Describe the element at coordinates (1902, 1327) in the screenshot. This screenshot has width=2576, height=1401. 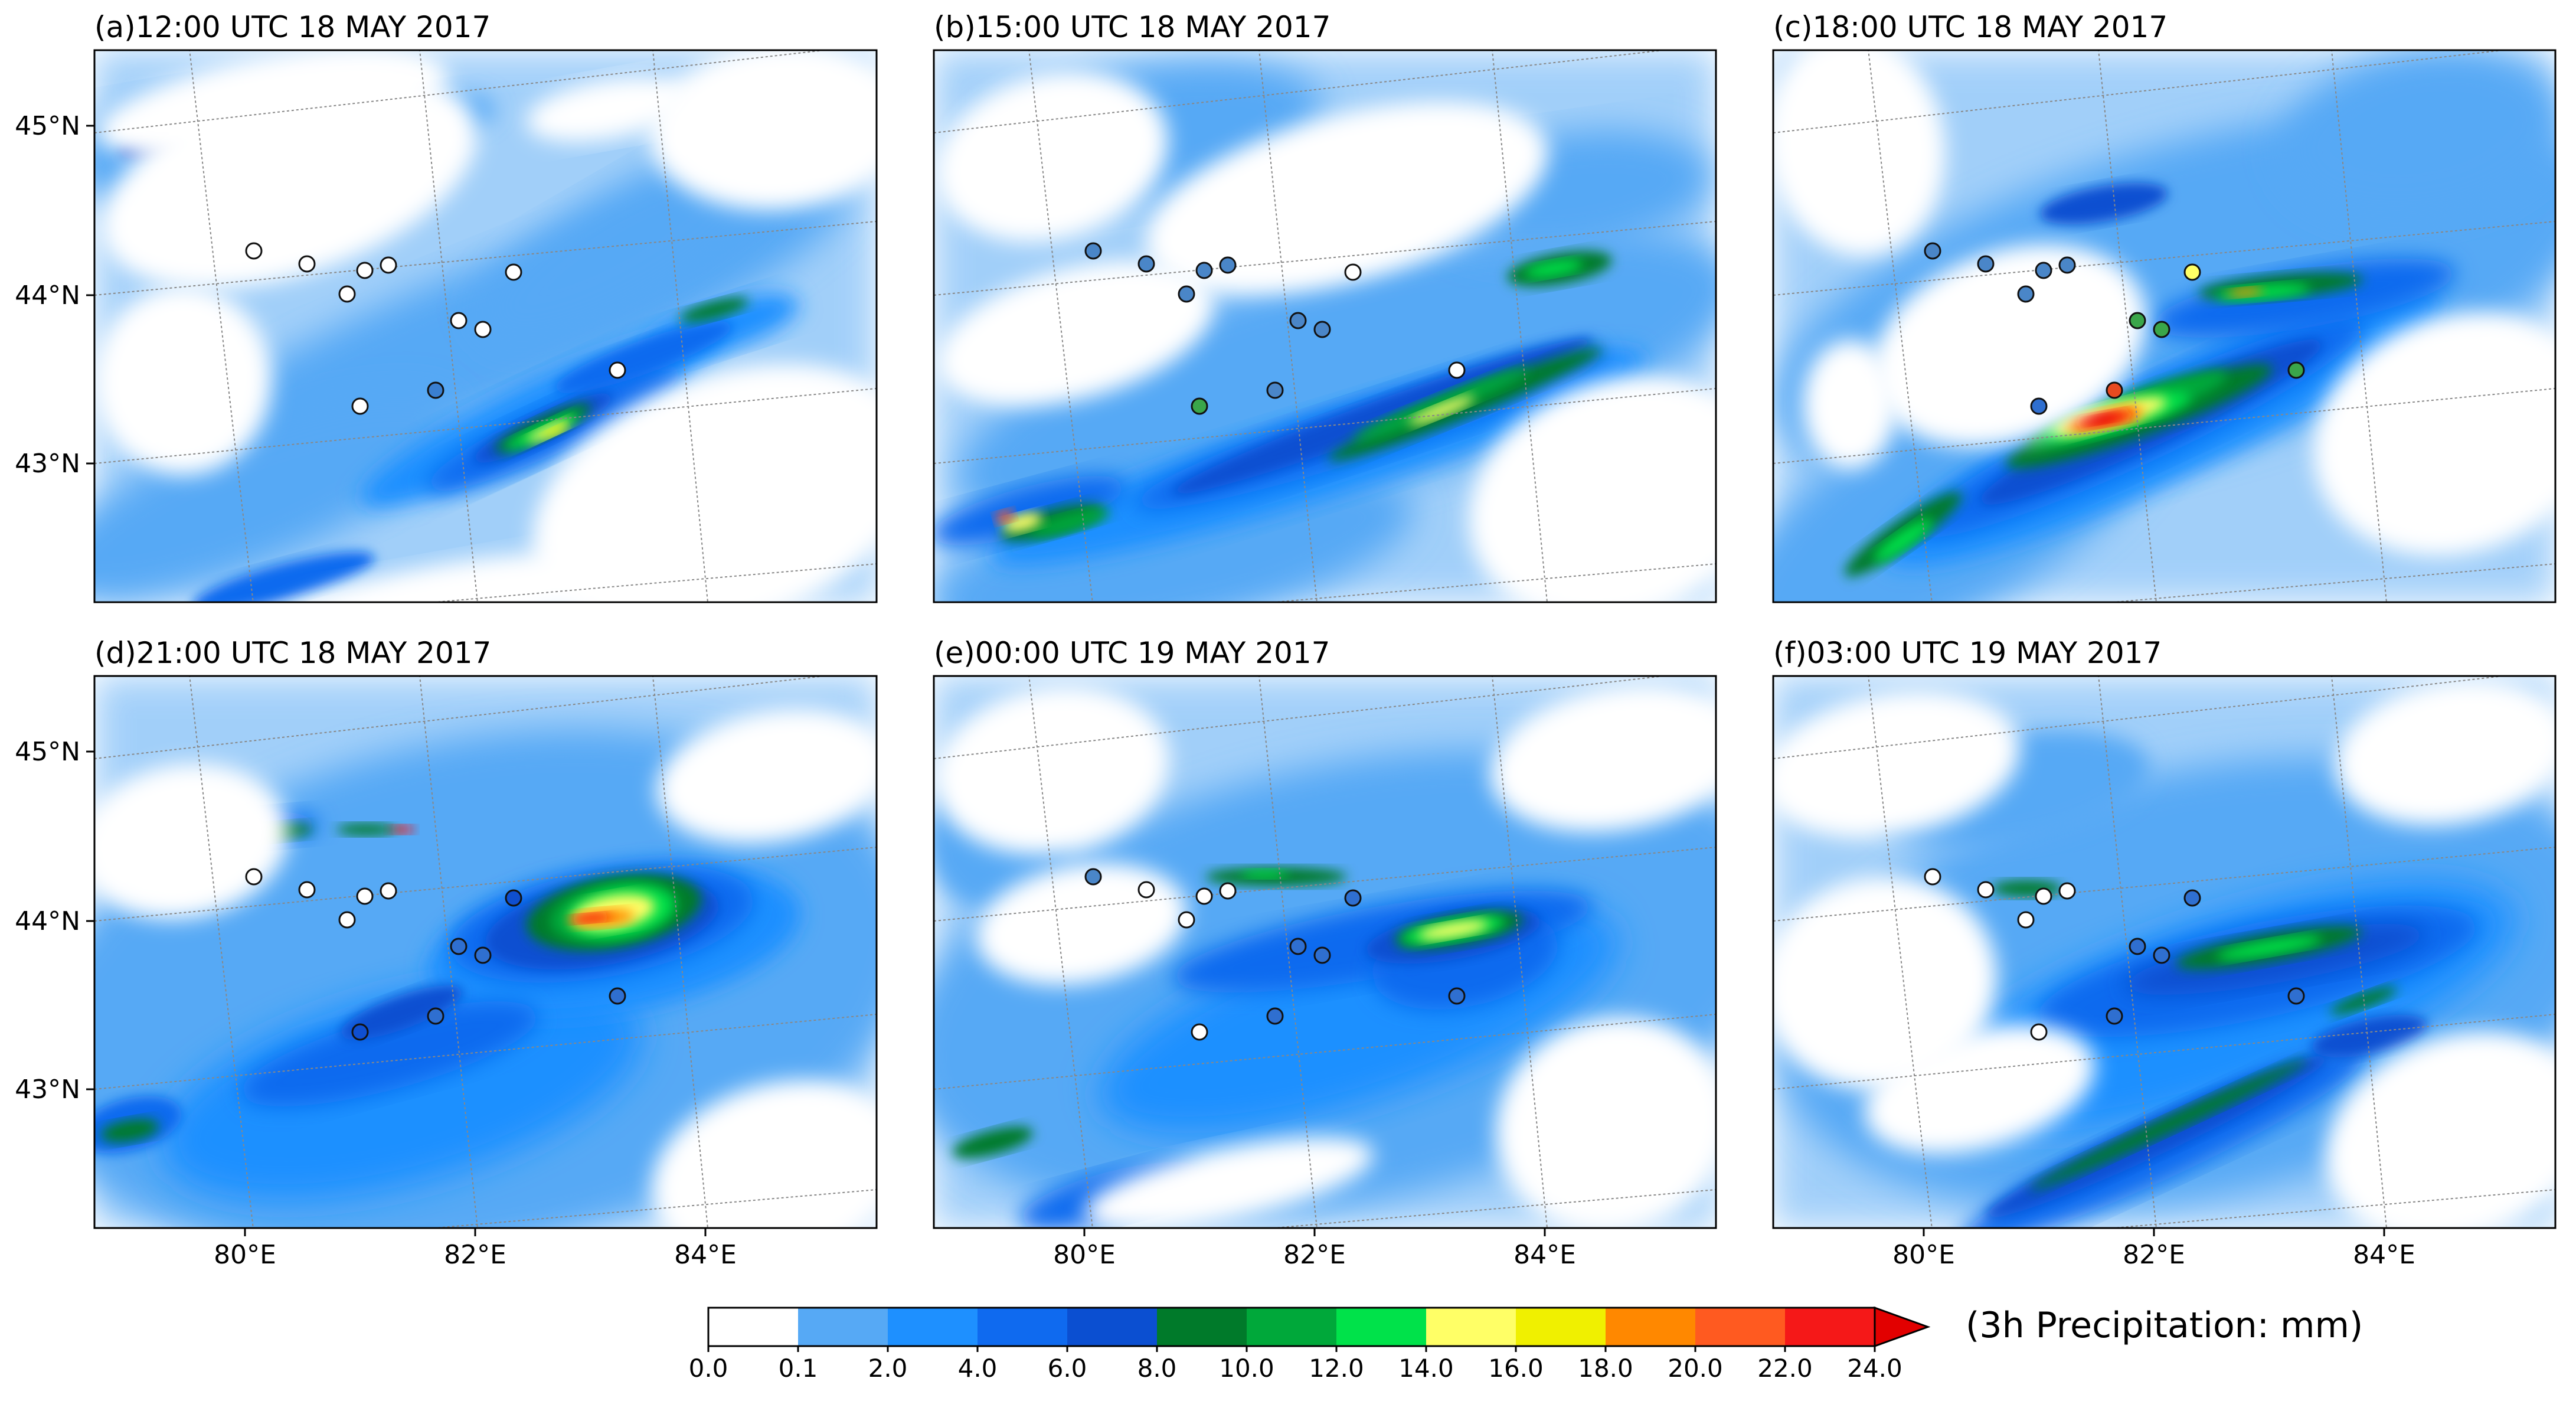
I see `colorbar-extend-arrow` at that location.